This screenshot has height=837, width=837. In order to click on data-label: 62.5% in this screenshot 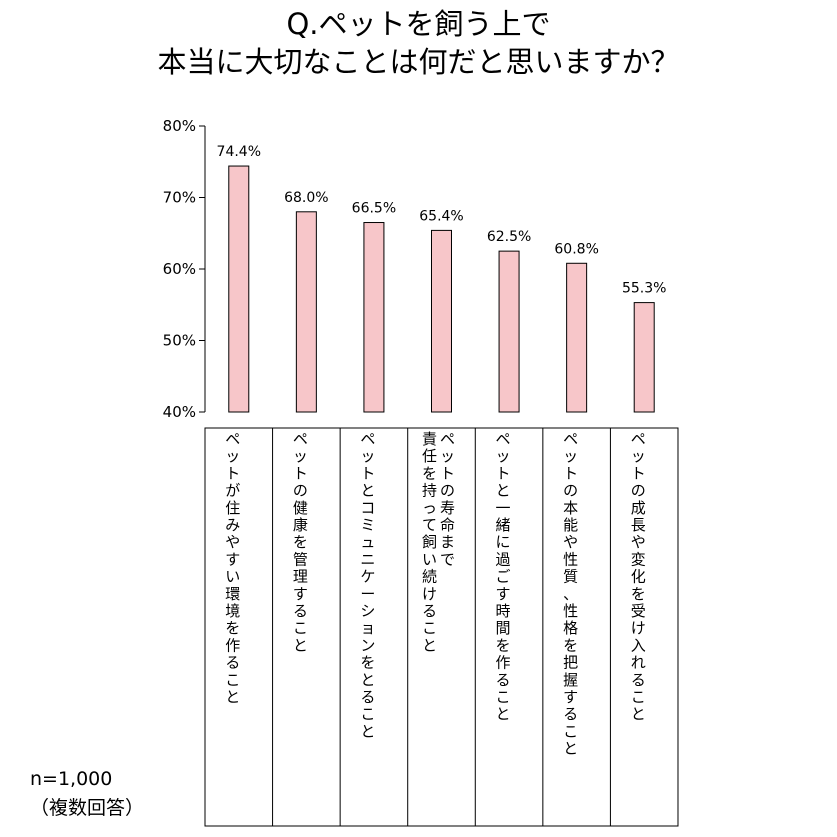, I will do `click(509, 237)`.